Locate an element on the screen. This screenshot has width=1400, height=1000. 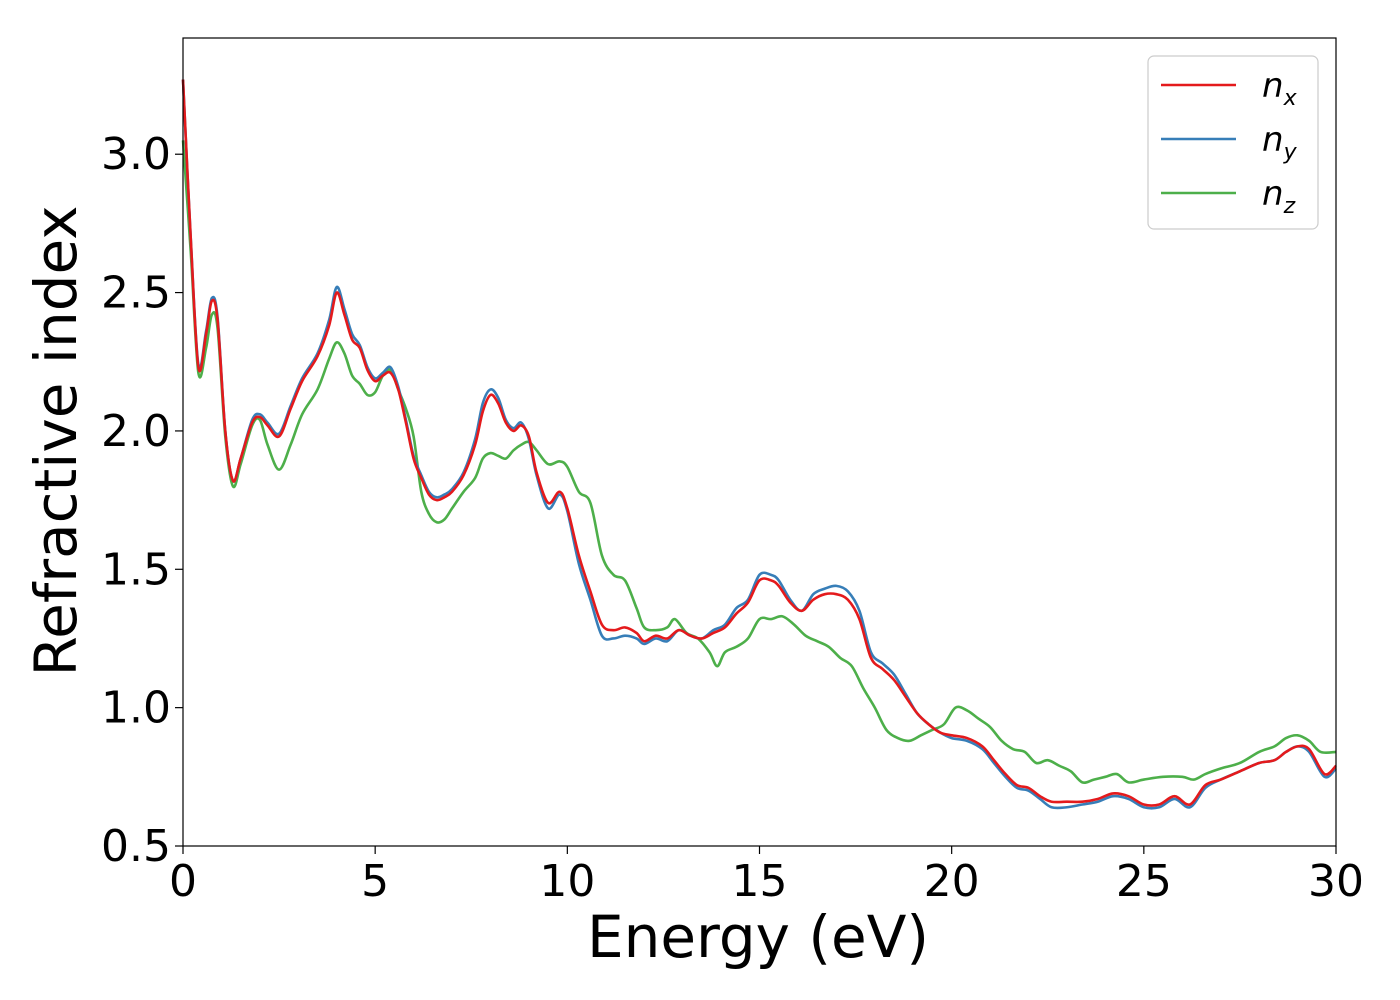
legend: nx ny nz is located at coordinates (1233, 142).